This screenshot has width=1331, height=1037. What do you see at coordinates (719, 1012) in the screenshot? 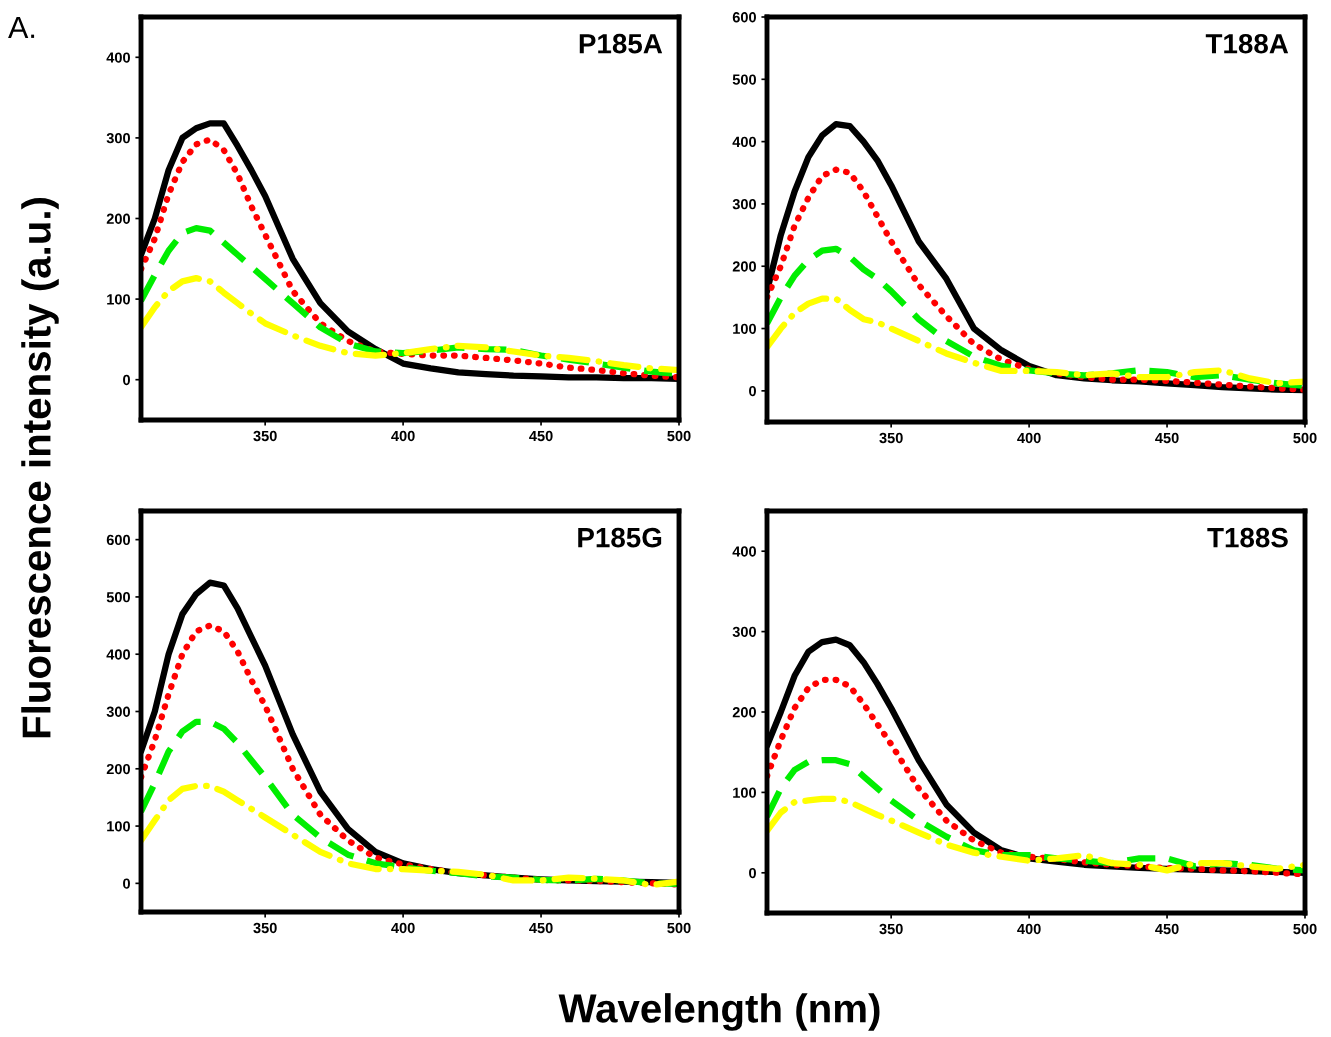
I see `text: Wavelength (nm)` at bounding box center [719, 1012].